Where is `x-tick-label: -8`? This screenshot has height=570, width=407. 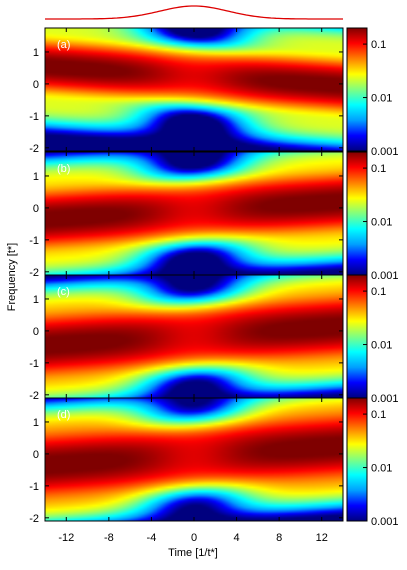
x-tick-label: -8 is located at coordinates (109, 538).